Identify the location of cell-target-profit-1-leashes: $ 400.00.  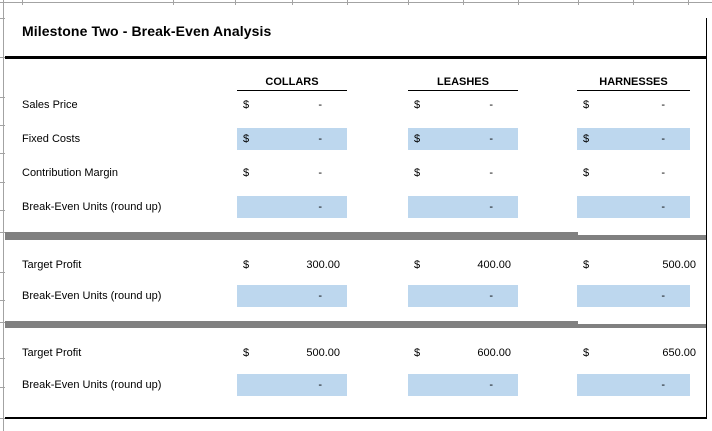
(463, 265).